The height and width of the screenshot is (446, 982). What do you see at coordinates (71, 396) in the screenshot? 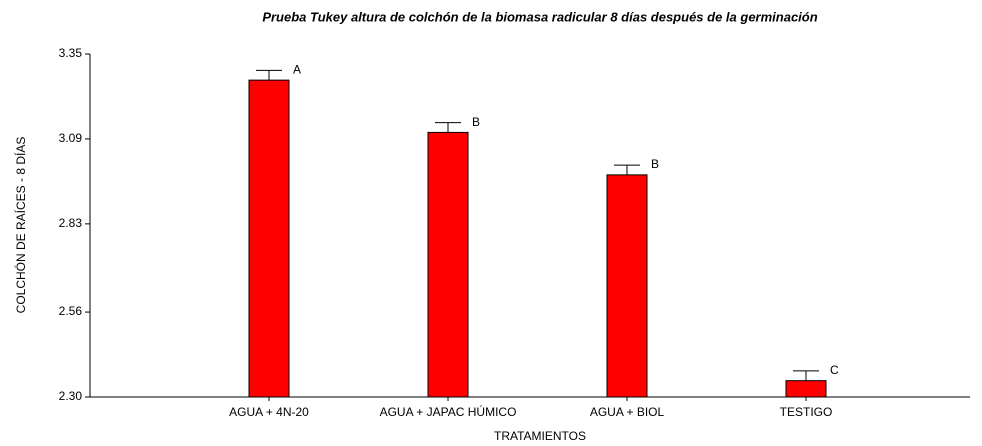
I see `y-tick-label: 2.30` at bounding box center [71, 396].